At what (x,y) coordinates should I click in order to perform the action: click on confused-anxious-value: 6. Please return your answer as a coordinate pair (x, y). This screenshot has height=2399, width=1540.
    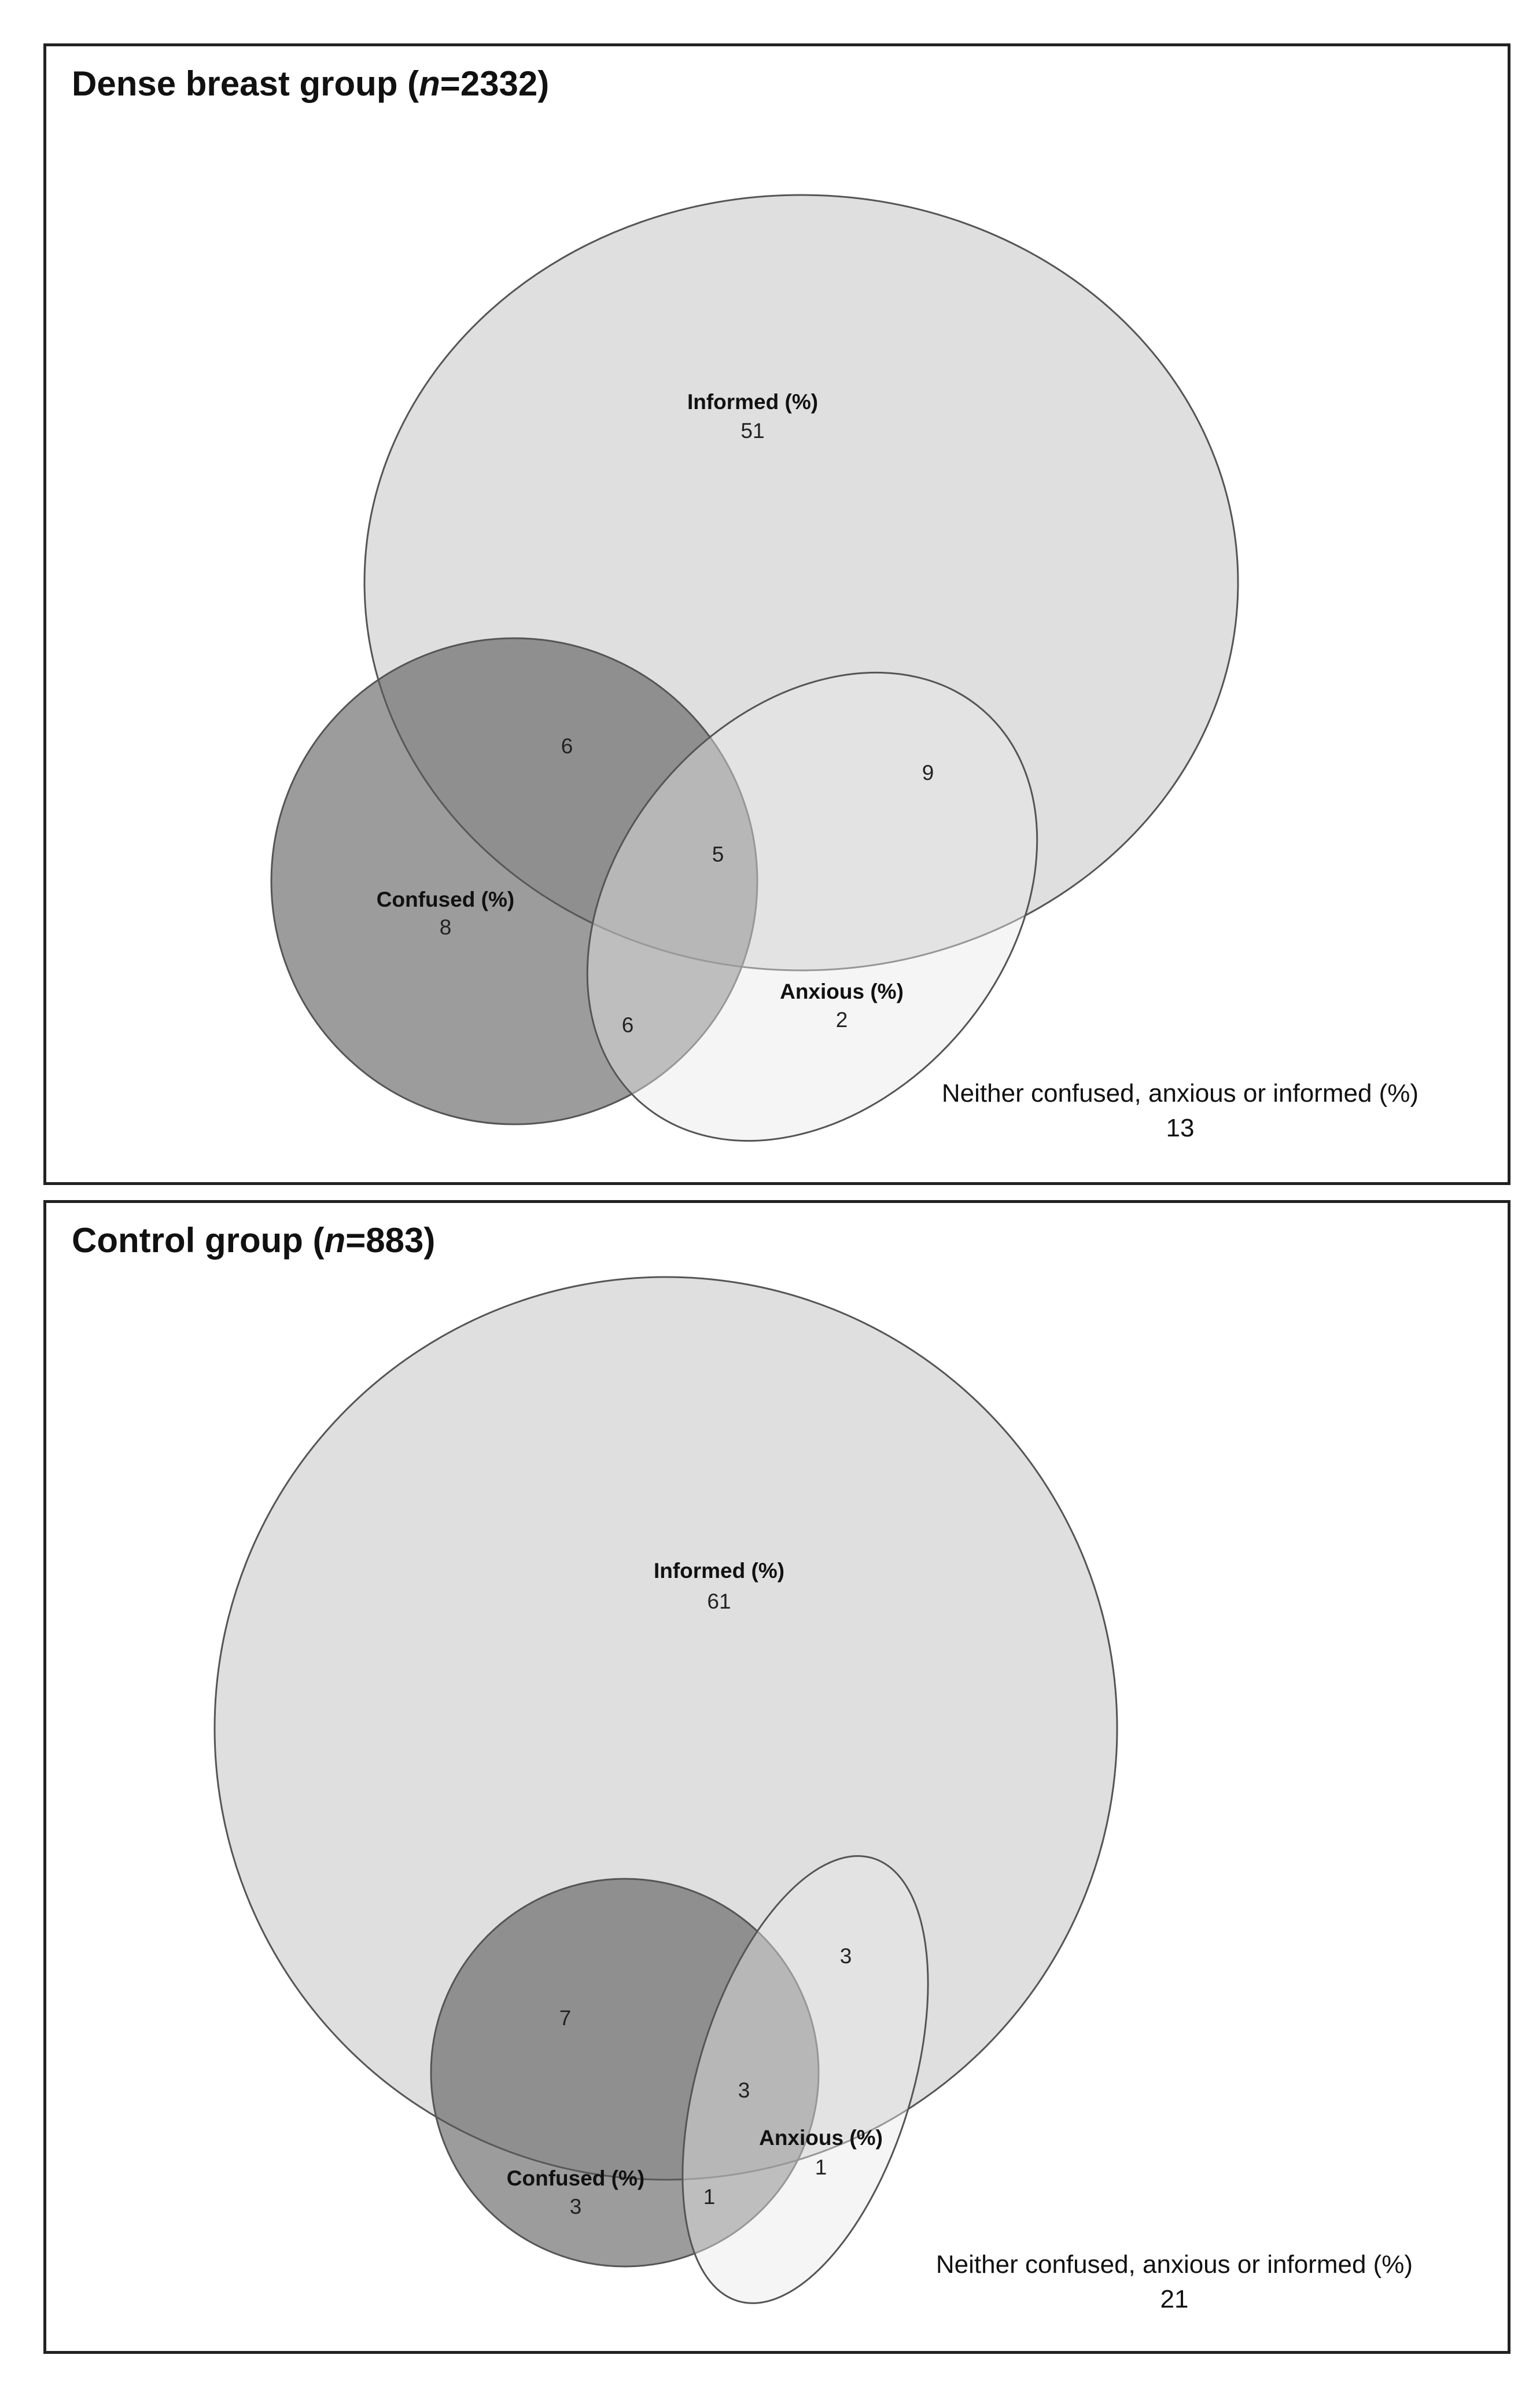
    Looking at the image, I should click on (628, 1025).